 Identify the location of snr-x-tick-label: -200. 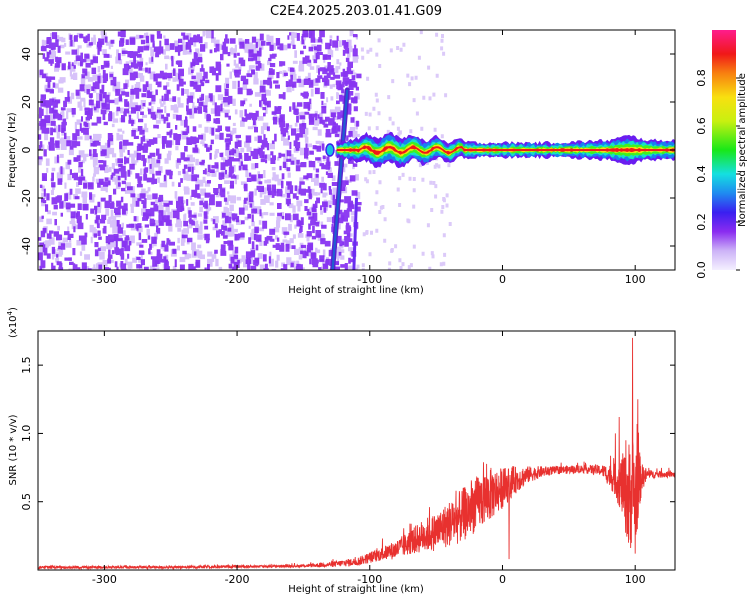
(237, 579).